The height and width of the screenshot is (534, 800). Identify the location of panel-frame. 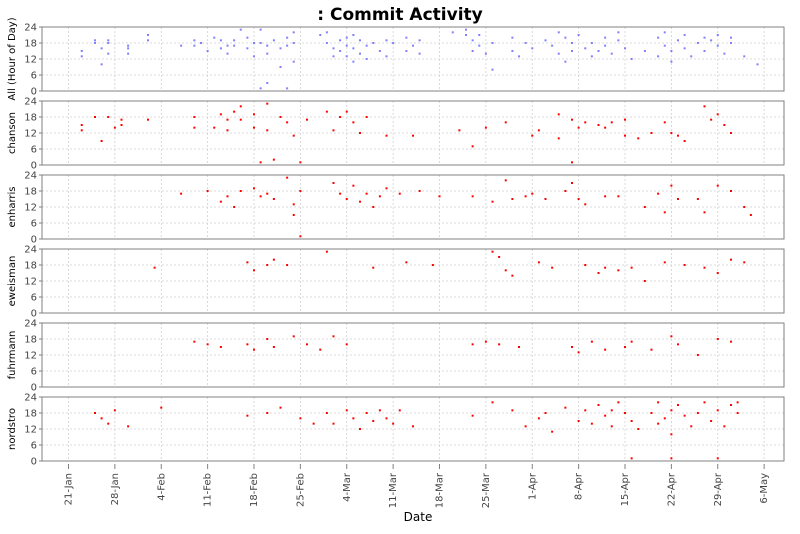
(413, 207).